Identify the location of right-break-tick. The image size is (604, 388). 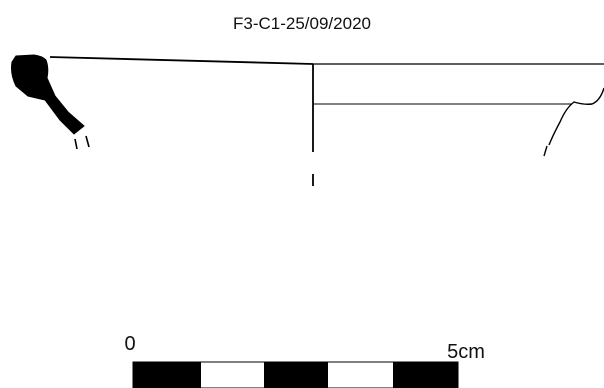
(545, 151).